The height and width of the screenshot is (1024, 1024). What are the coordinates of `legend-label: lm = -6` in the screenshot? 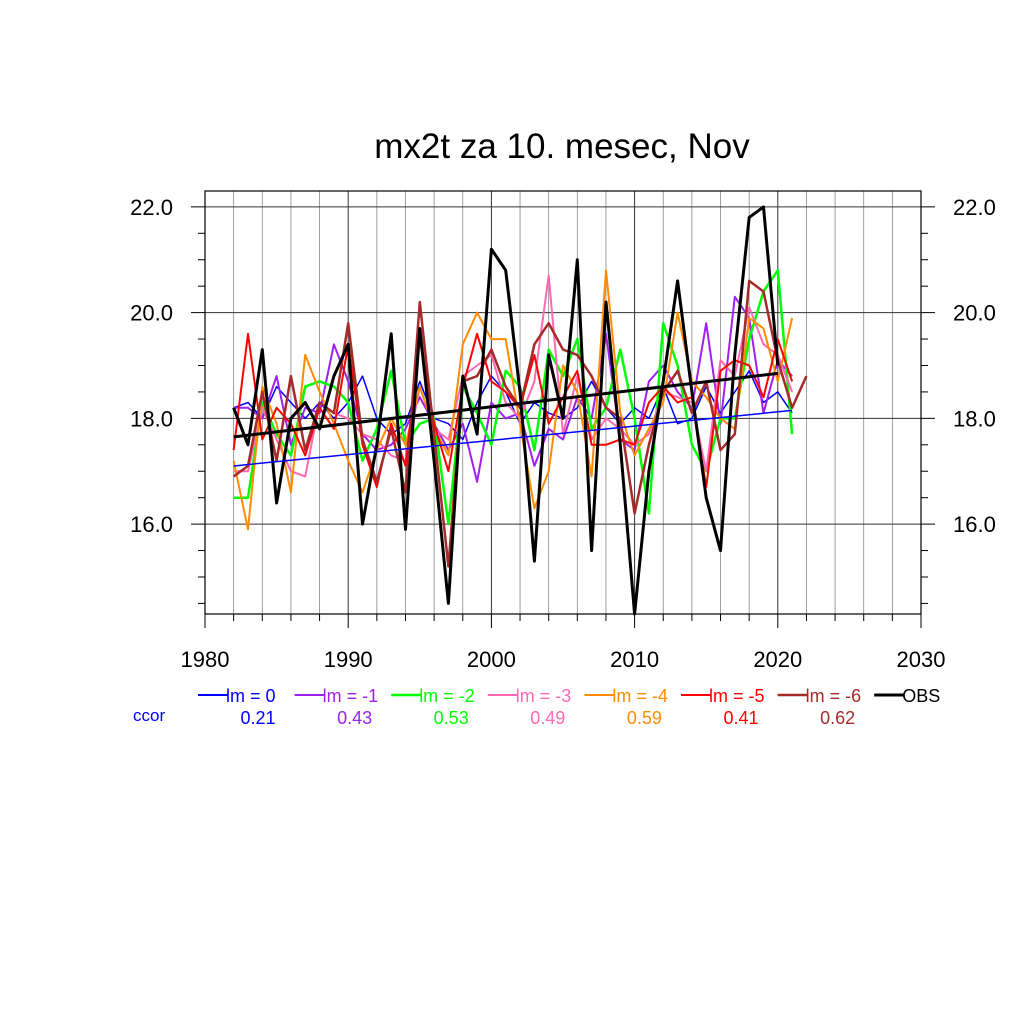 It's located at (834, 696).